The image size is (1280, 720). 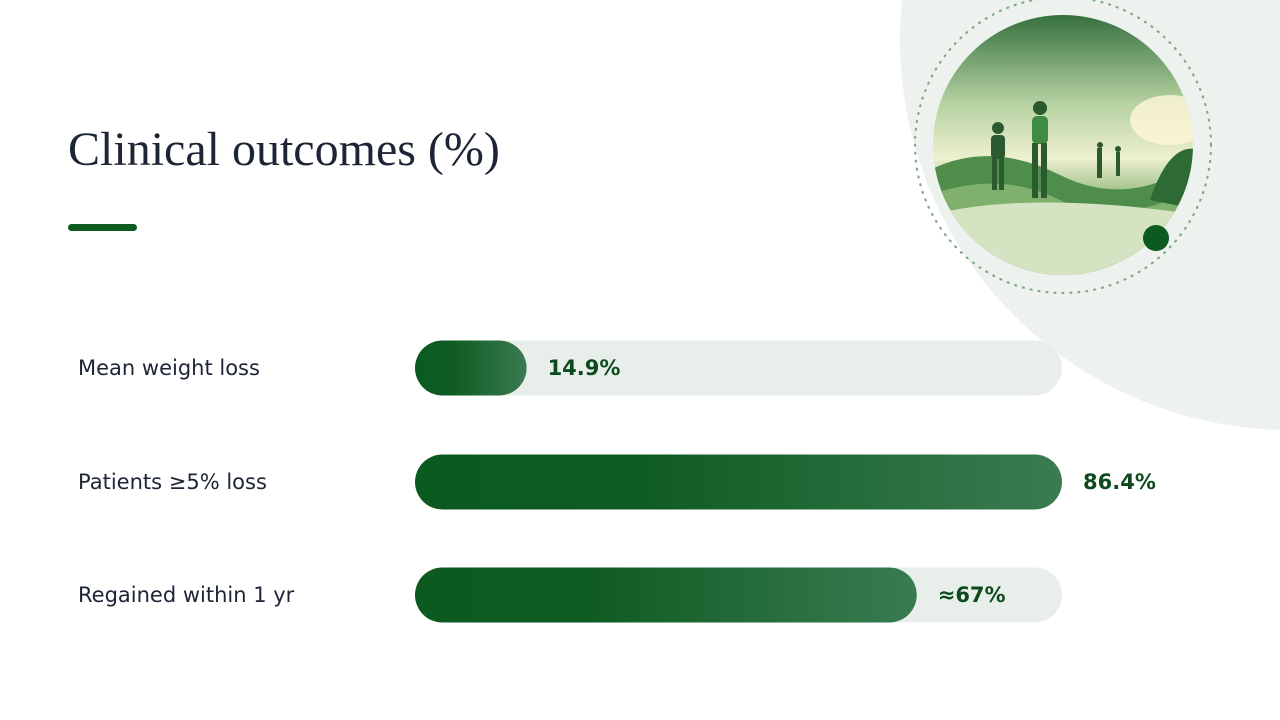 What do you see at coordinates (1119, 482) in the screenshot?
I see `value-label: 86.4%` at bounding box center [1119, 482].